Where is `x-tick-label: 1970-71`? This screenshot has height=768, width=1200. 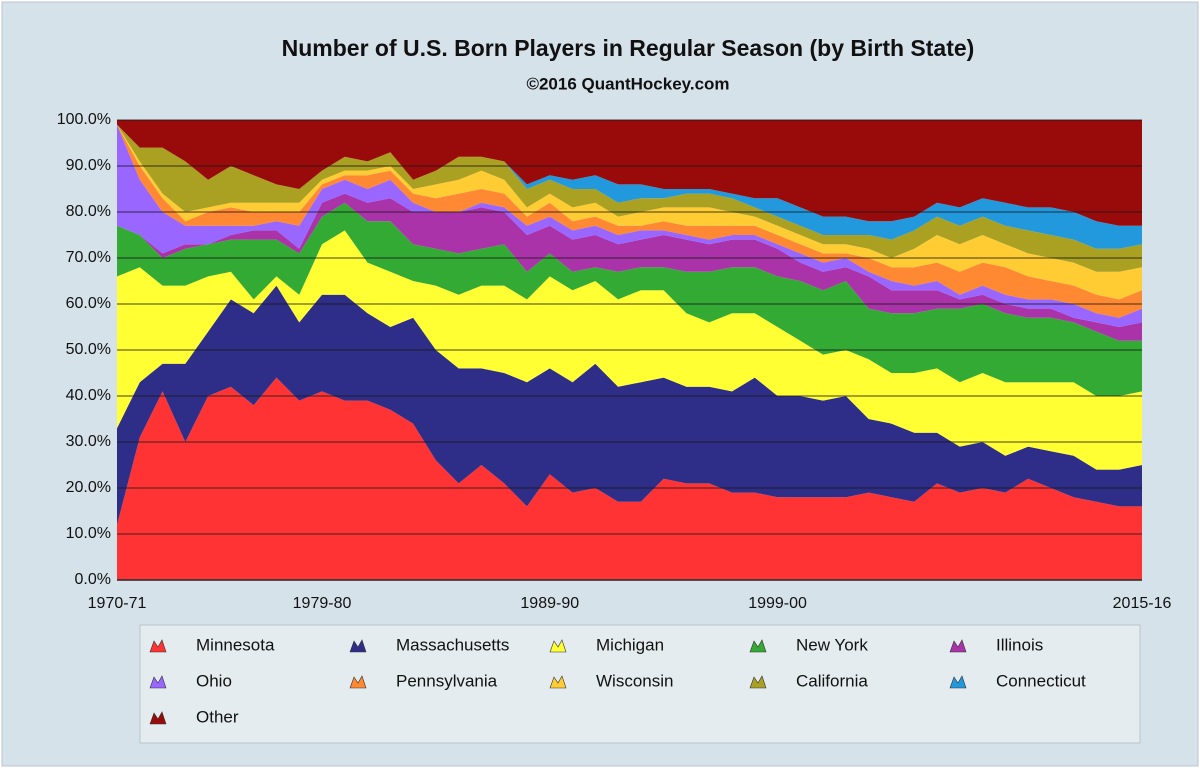 x-tick-label: 1970-71 is located at coordinates (117, 603).